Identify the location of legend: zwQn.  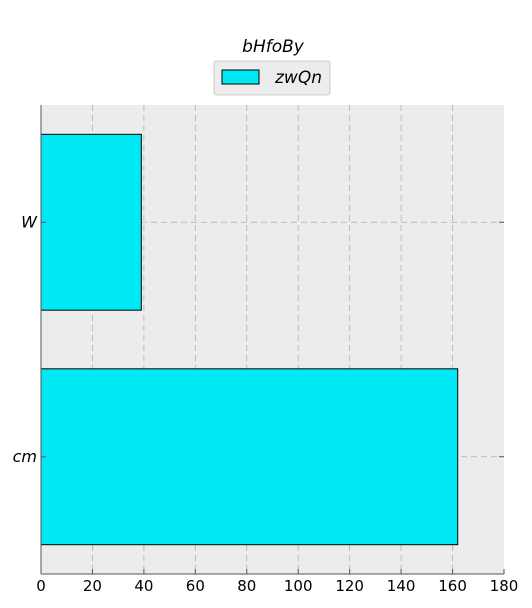
(272, 78).